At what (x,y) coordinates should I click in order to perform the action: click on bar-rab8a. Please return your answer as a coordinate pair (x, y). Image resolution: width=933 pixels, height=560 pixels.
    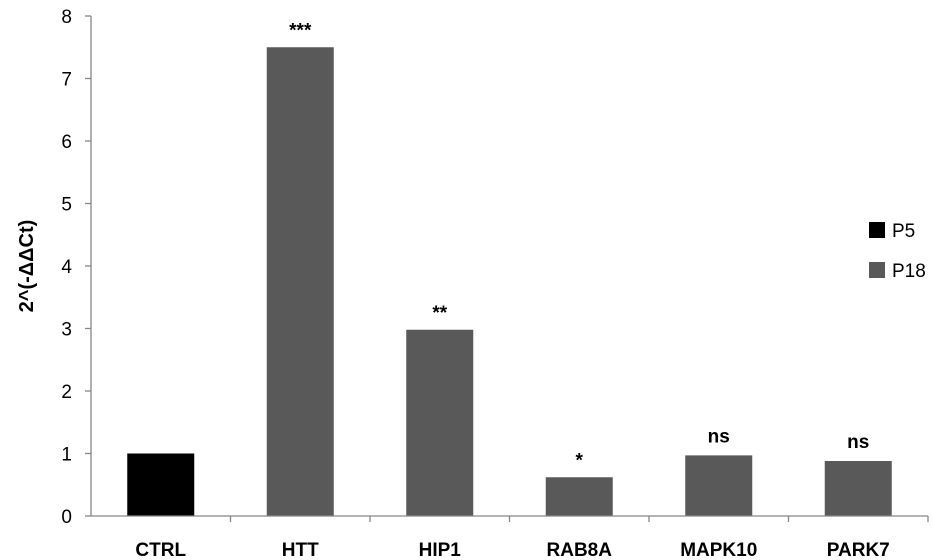
    Looking at the image, I should click on (579, 496).